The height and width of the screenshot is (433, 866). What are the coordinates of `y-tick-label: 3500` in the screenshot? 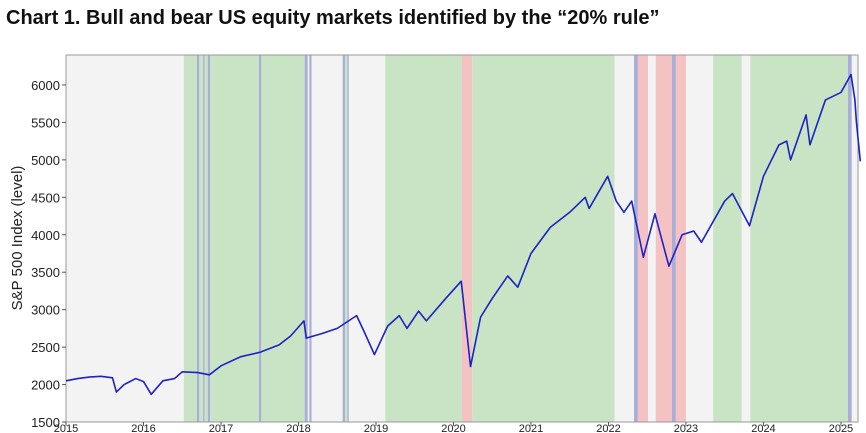 It's located at (45, 272).